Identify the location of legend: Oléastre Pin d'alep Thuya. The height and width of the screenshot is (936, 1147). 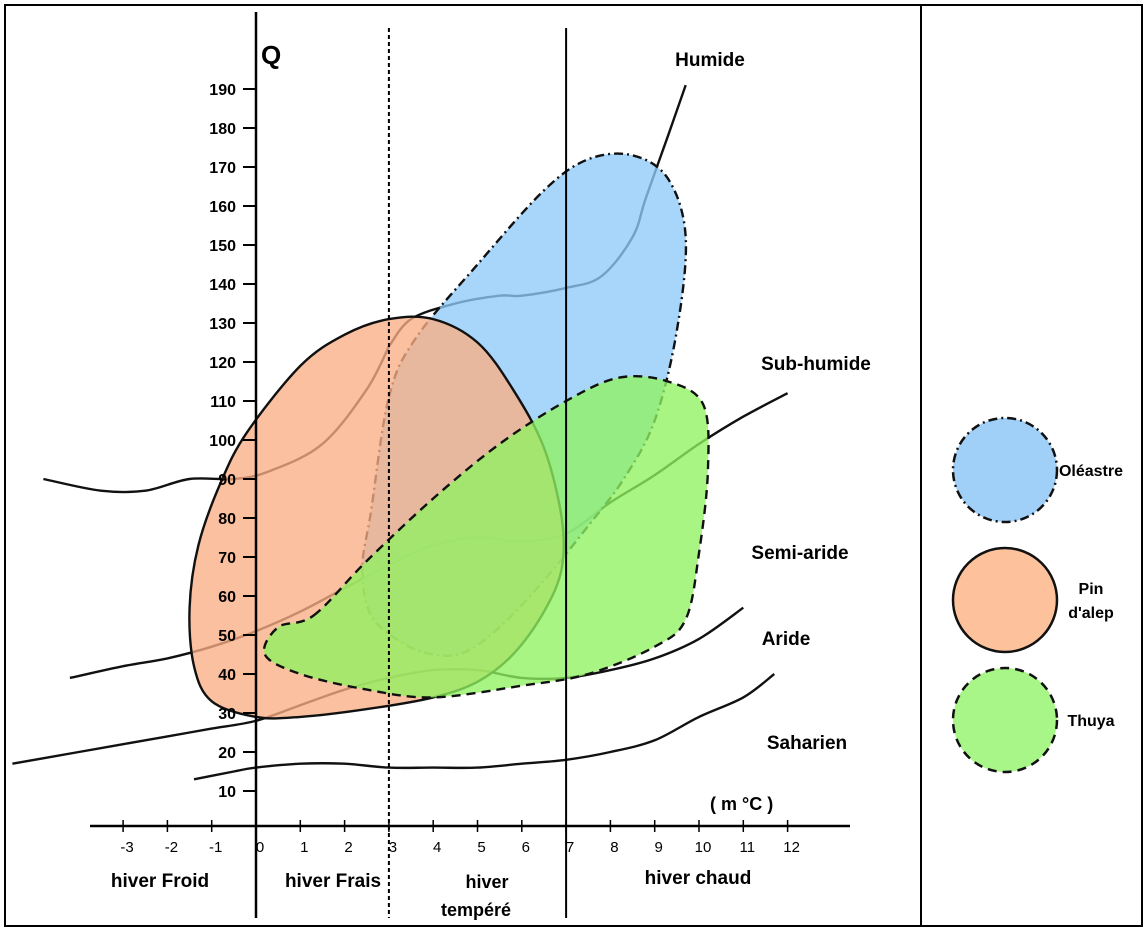
(1037, 595).